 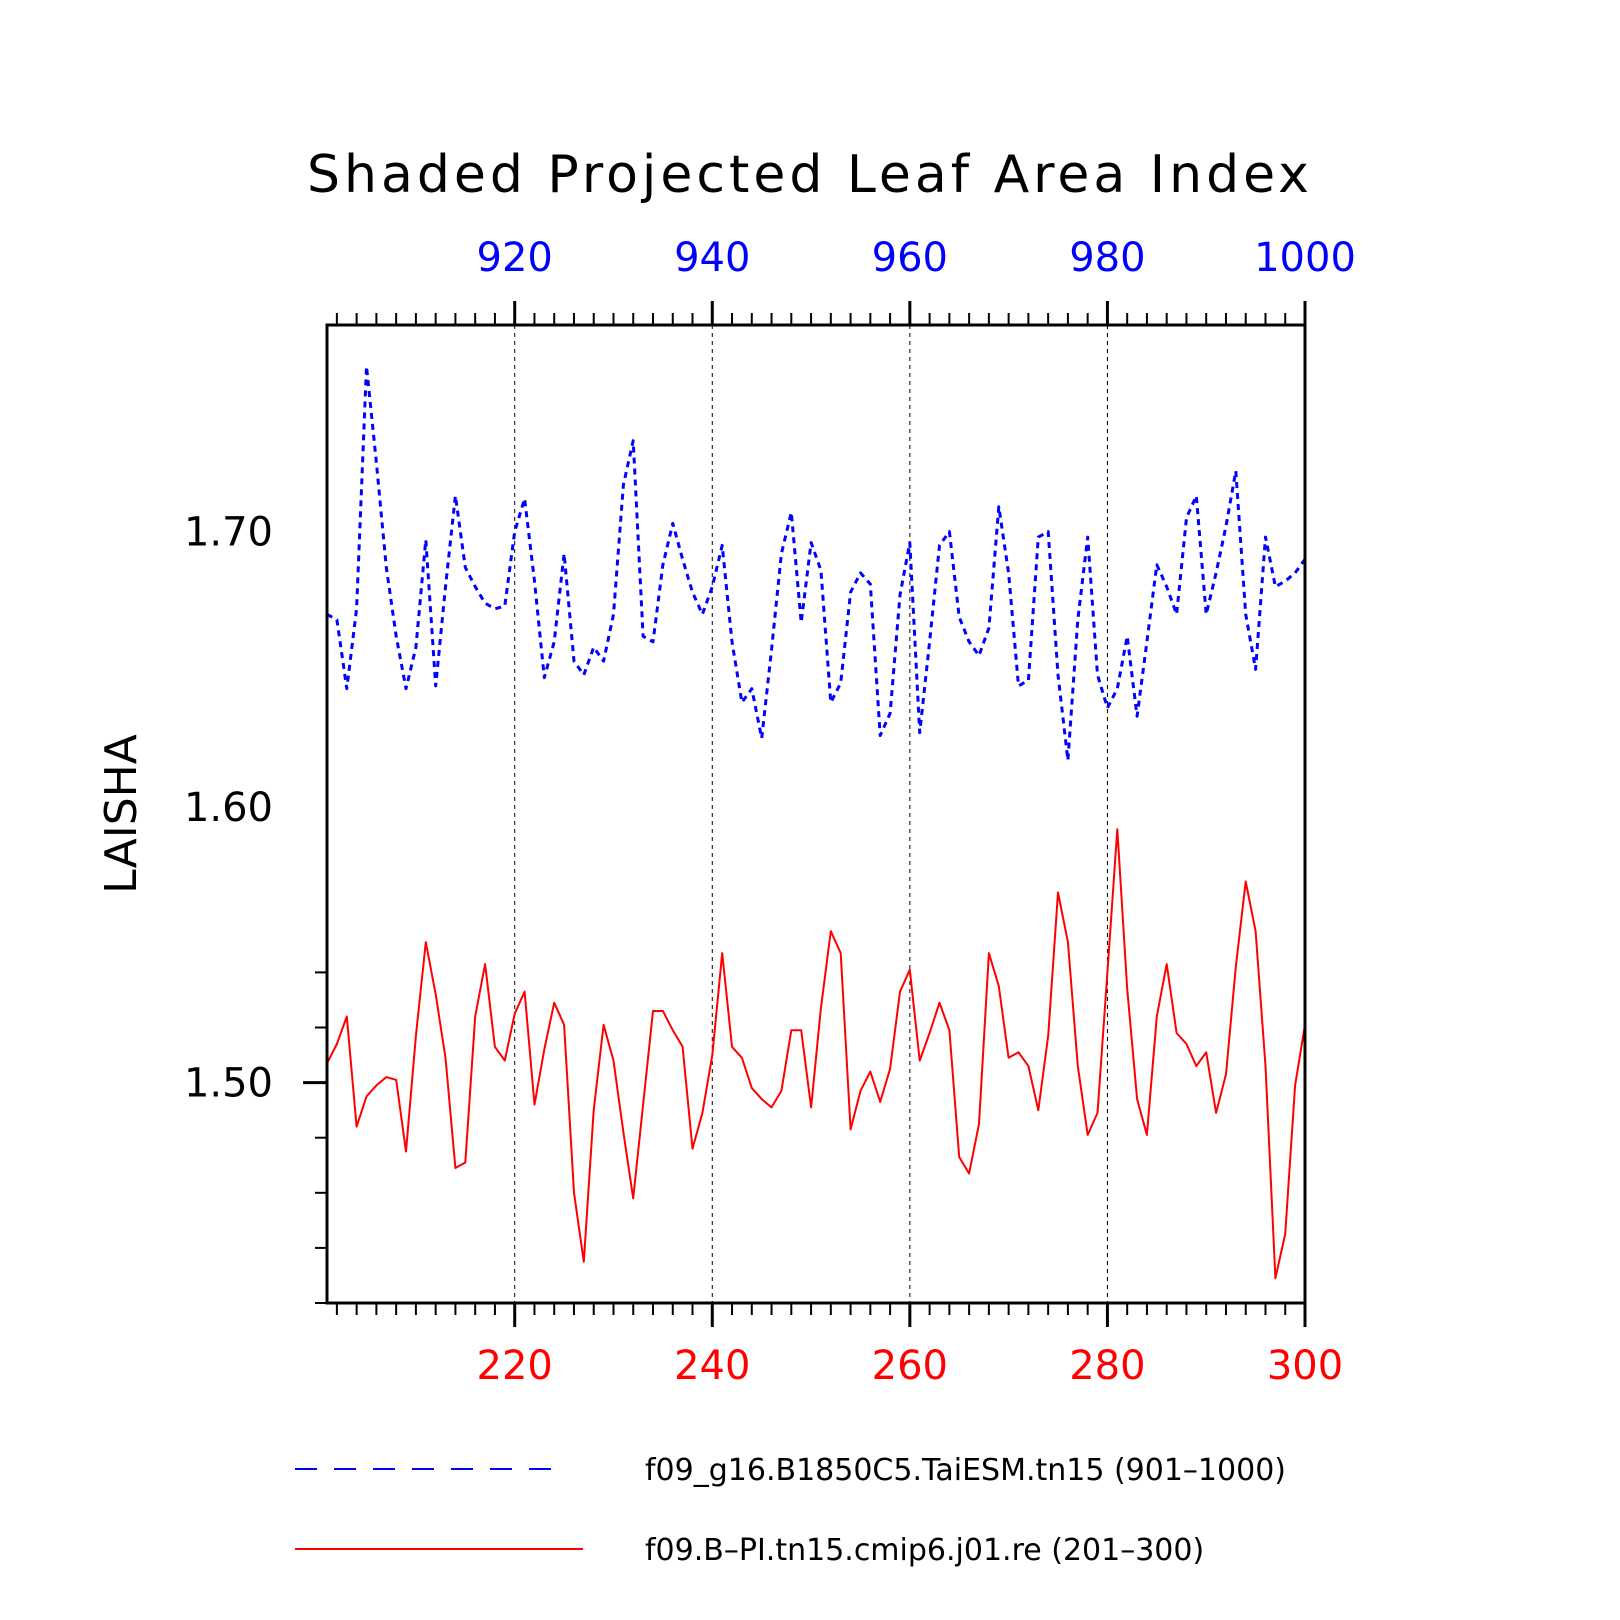 What do you see at coordinates (910, 258) in the screenshot?
I see `x-top-tick-label: 960` at bounding box center [910, 258].